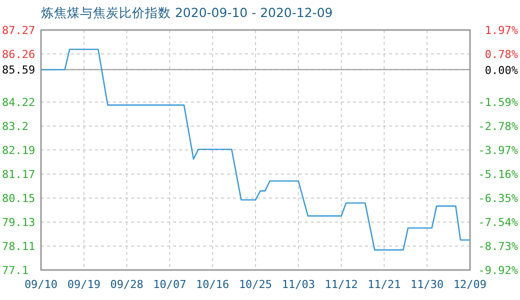 This screenshot has width=520, height=300. Describe the element at coordinates (498, 174) in the screenshot. I see `y2-tick-label: -5.16%` at that location.